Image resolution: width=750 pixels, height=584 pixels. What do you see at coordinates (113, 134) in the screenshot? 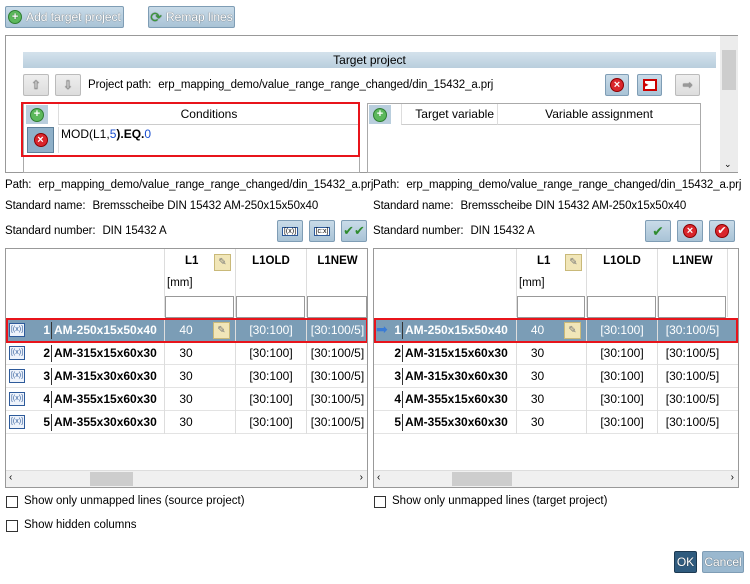
I see `condition-arg: 5` at bounding box center [113, 134].